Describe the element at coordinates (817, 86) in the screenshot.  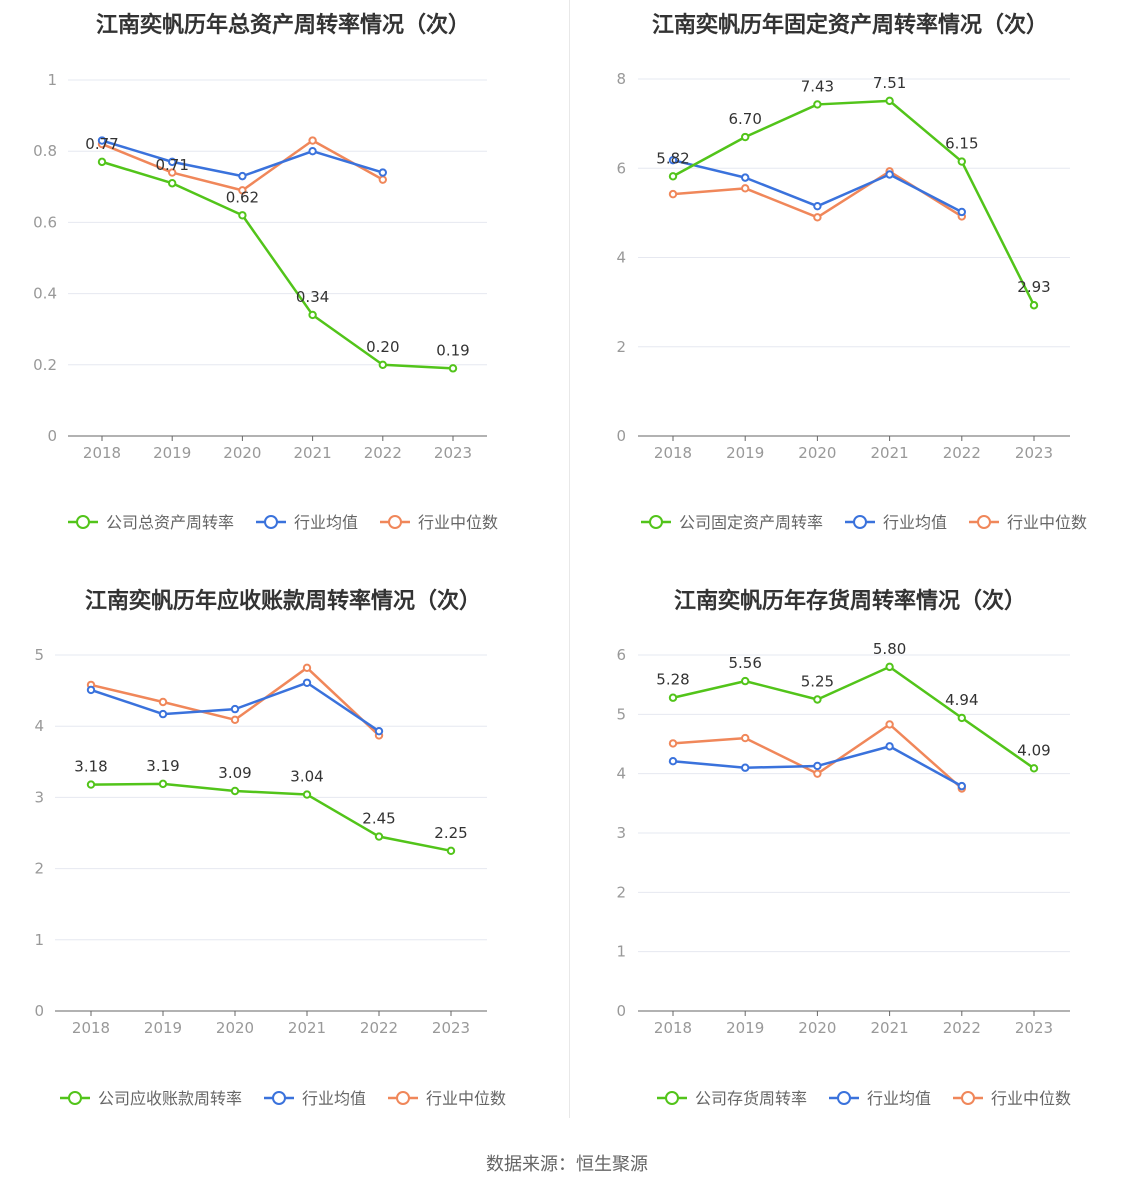
I see `data-label: 7.43` at that location.